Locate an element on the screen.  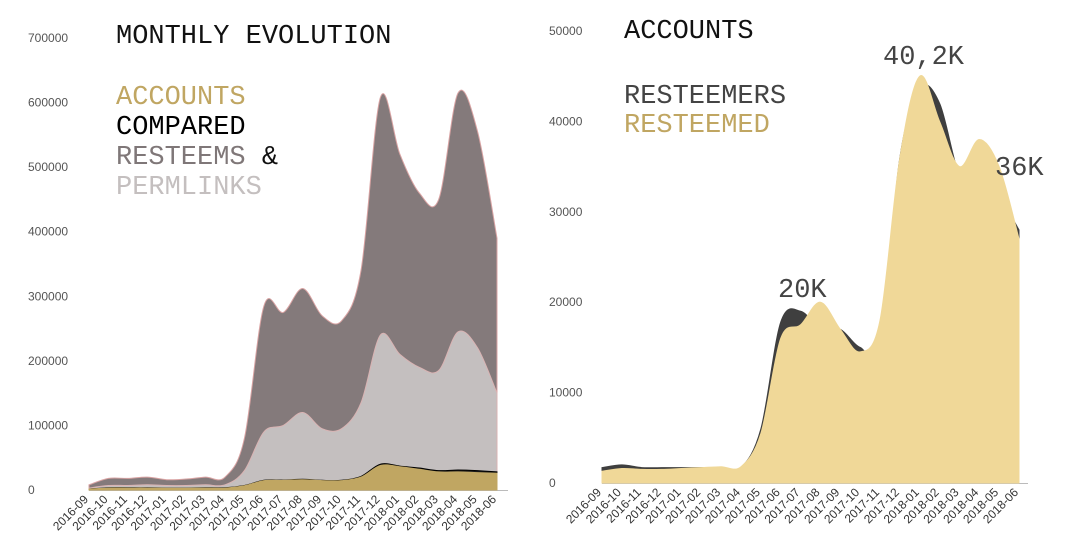
chart-title: ACCOUNTS is located at coordinates (689, 32).